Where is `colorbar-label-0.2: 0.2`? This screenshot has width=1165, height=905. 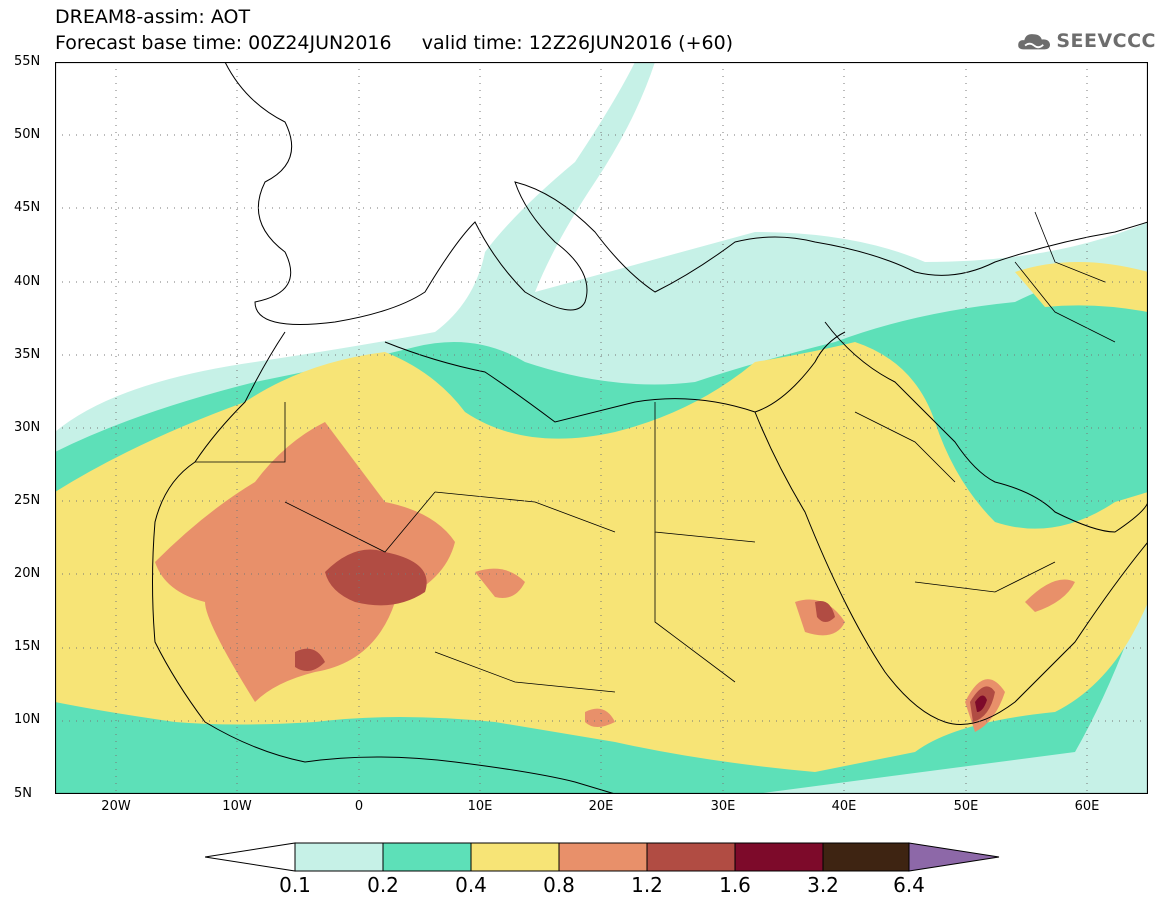 colorbar-label-0.2: 0.2 is located at coordinates (383, 885).